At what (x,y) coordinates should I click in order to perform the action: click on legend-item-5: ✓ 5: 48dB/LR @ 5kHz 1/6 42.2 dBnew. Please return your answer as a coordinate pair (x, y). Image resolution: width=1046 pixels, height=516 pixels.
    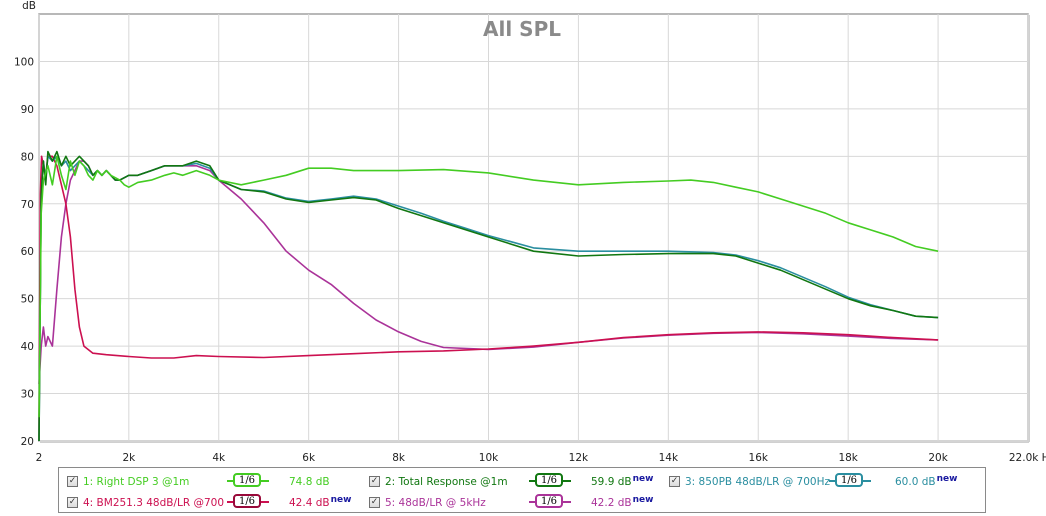
    Looking at the image, I should click on (519, 503).